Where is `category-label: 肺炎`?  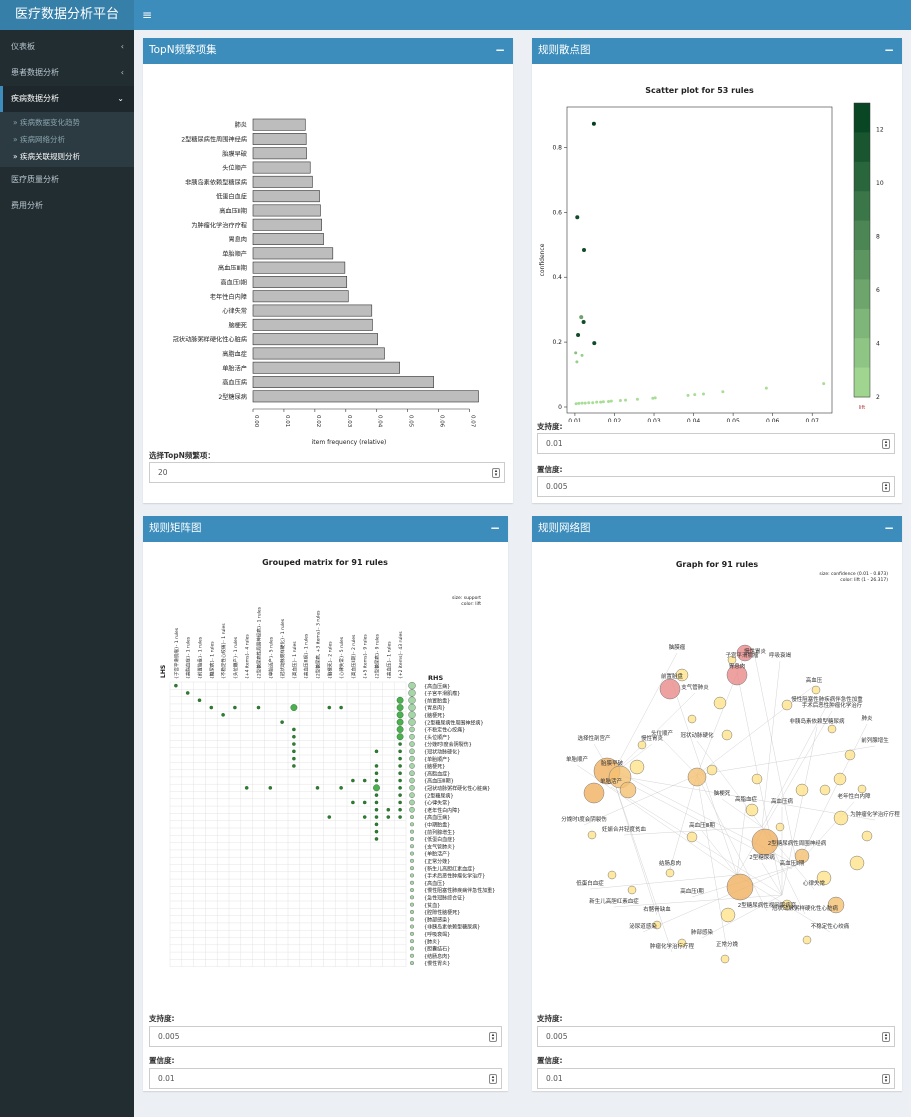 category-label: 肺炎 is located at coordinates (241, 125).